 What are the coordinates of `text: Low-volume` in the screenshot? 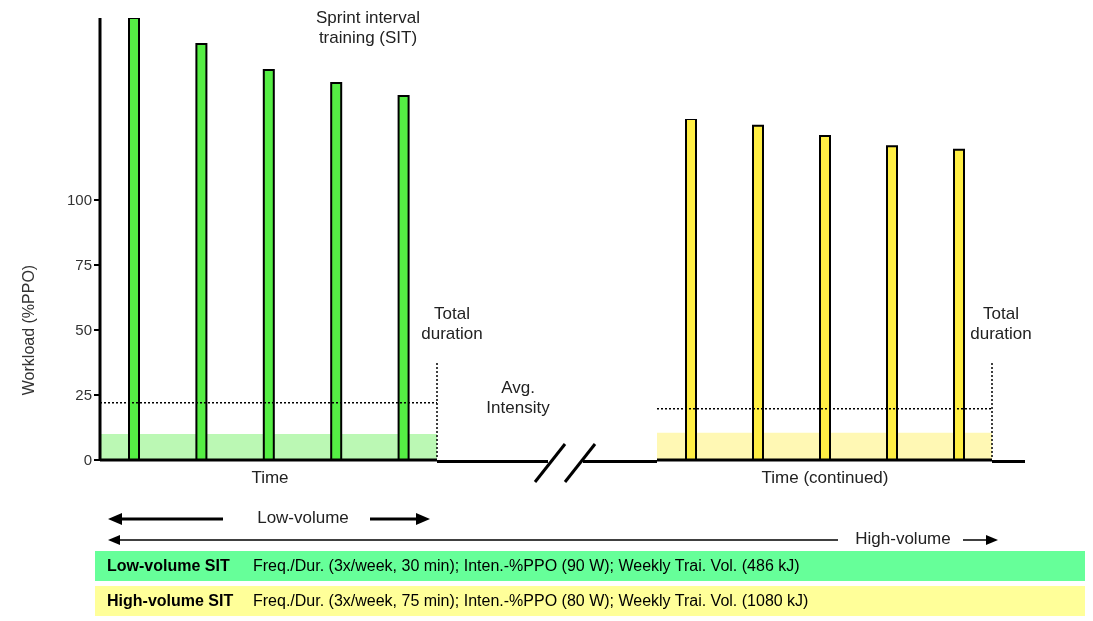 It's located at (303, 518).